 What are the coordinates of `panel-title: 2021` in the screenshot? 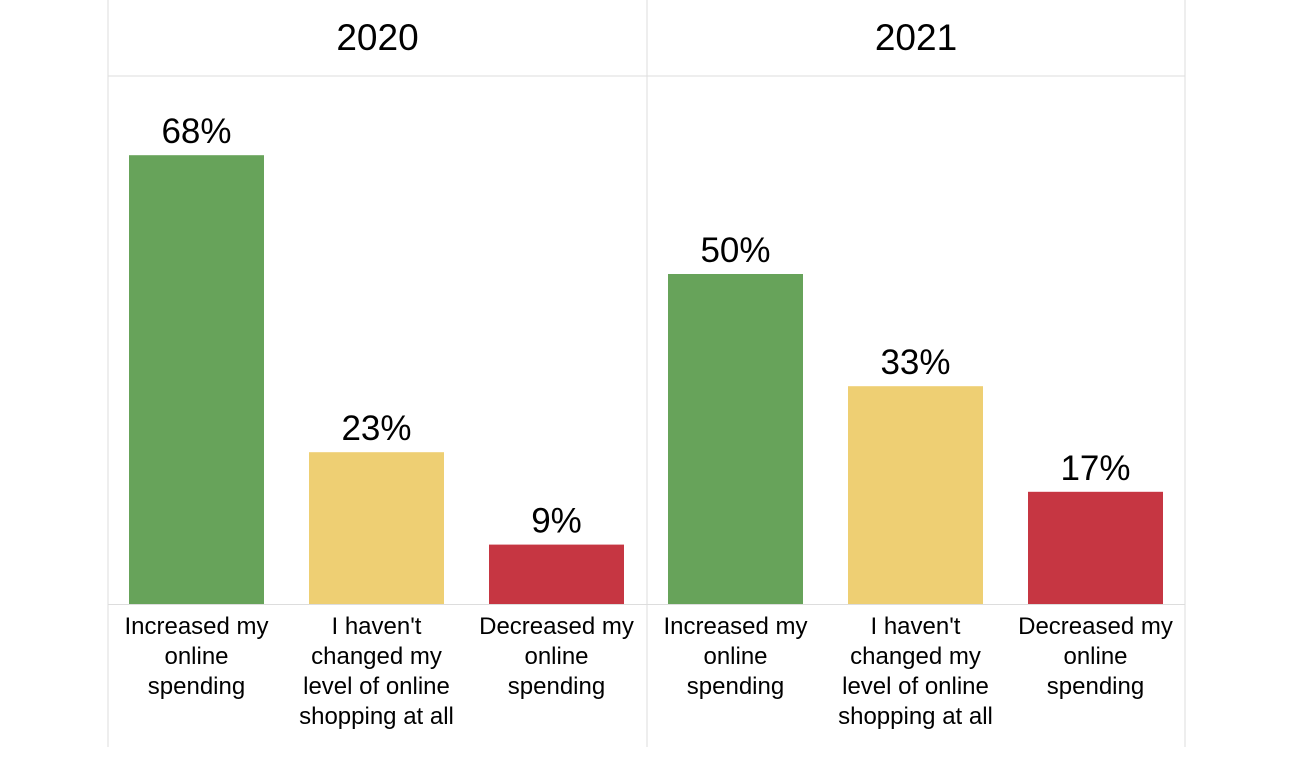 It's located at (916, 37).